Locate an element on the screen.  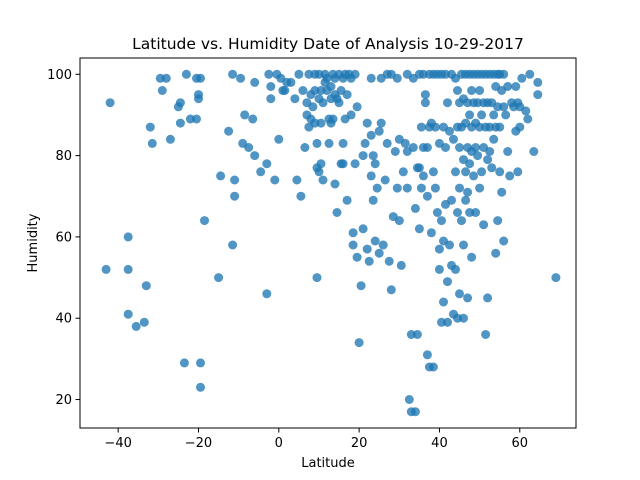
x-tick-label: 40 is located at coordinates (439, 443).